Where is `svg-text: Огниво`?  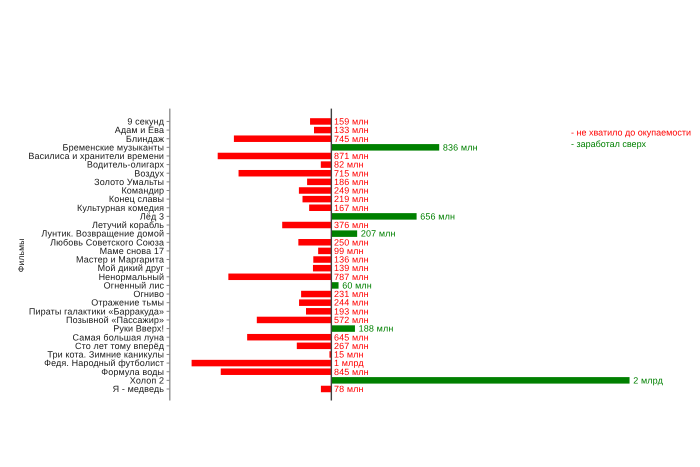
svg-text: Огниво is located at coordinates (148, 294).